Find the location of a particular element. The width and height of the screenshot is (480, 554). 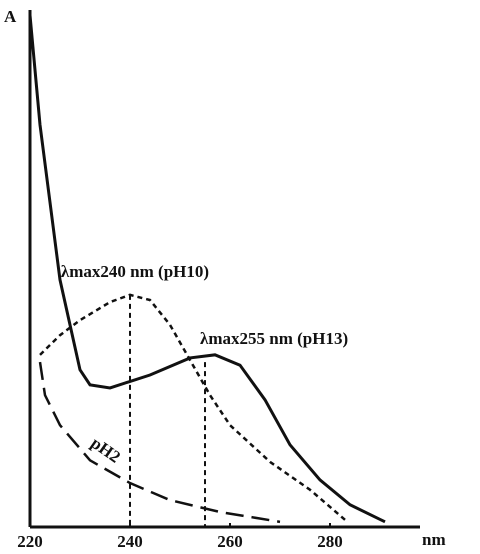

x-tick-label: 260 is located at coordinates (230, 541).